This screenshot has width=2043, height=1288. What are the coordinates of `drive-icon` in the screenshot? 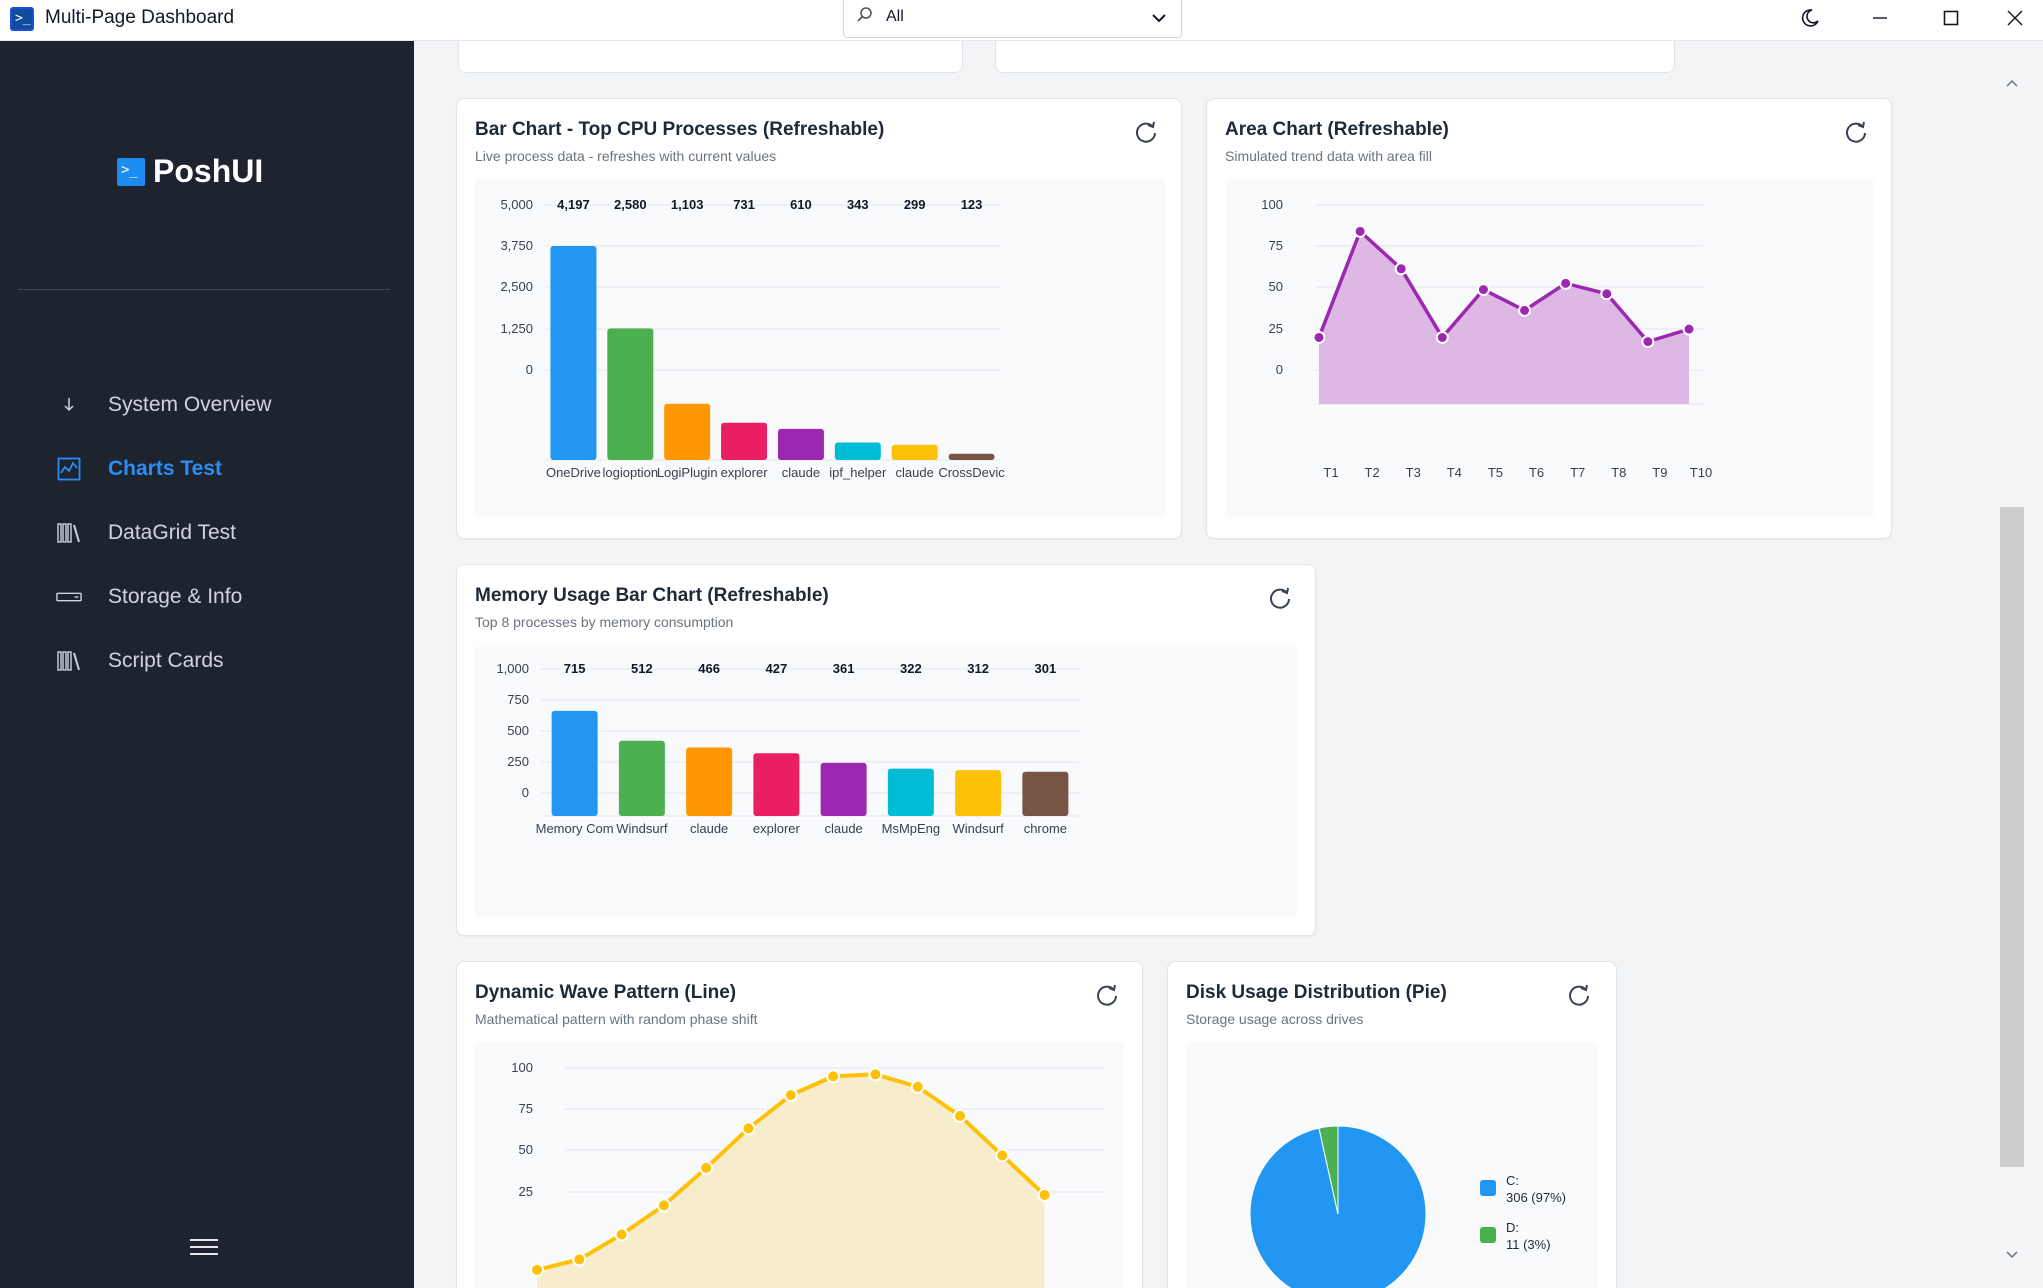 It's located at (69, 597).